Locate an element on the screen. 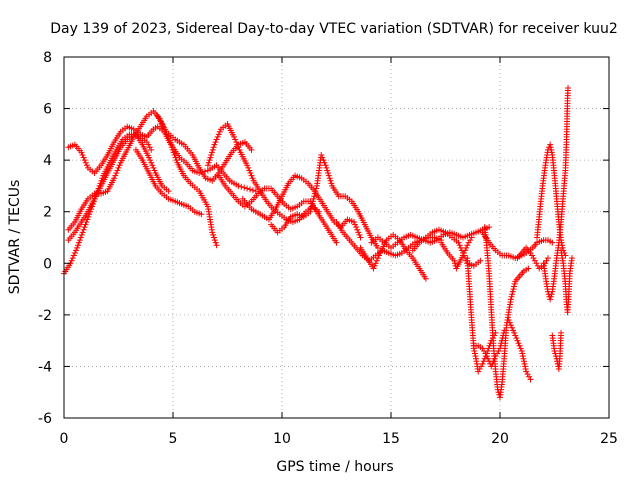 The image size is (640, 480). x-axis-label: GPS time / hours is located at coordinates (334, 467).